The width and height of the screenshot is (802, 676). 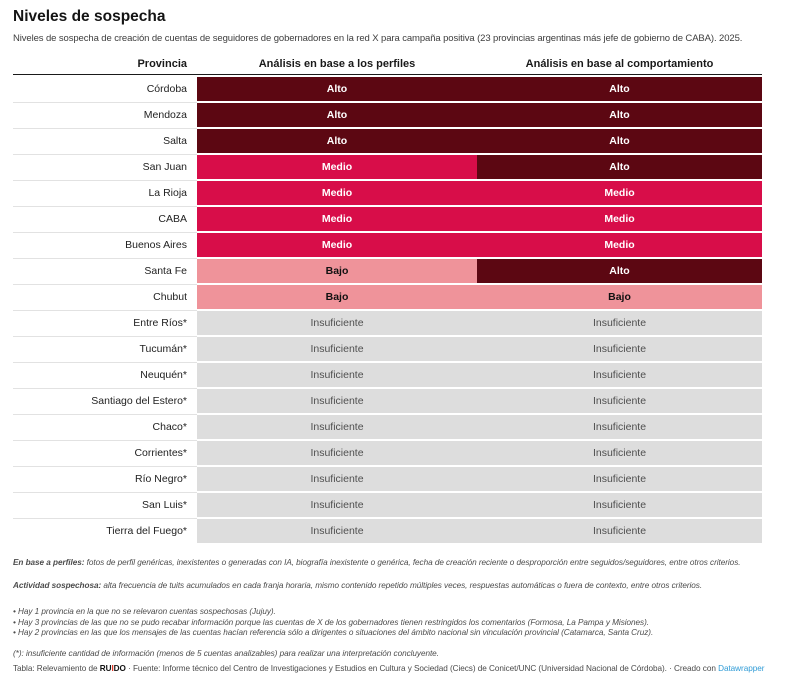 I want to click on table-row: Buenos Aires Medio Medio, so click(x=387, y=244).